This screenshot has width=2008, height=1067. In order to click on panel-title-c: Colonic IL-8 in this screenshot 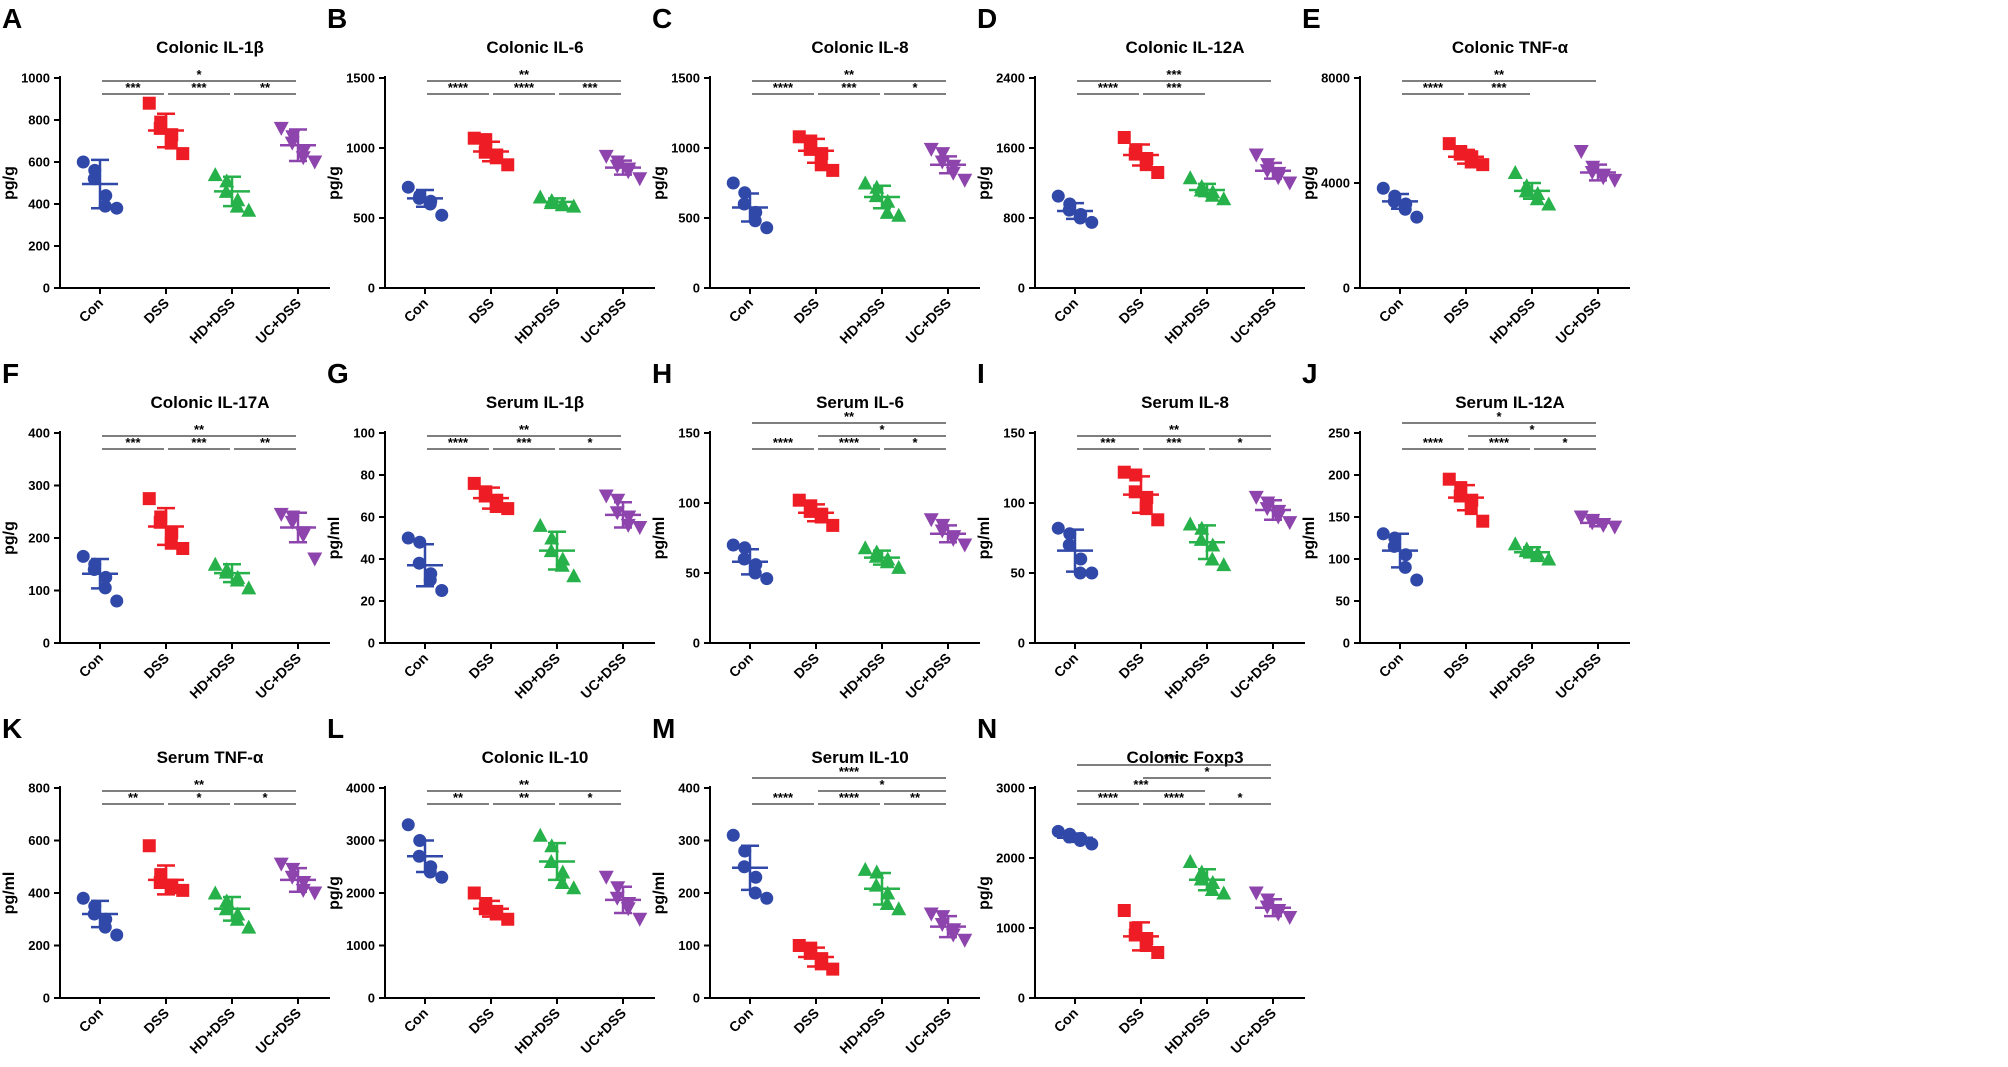, I will do `click(859, 47)`.